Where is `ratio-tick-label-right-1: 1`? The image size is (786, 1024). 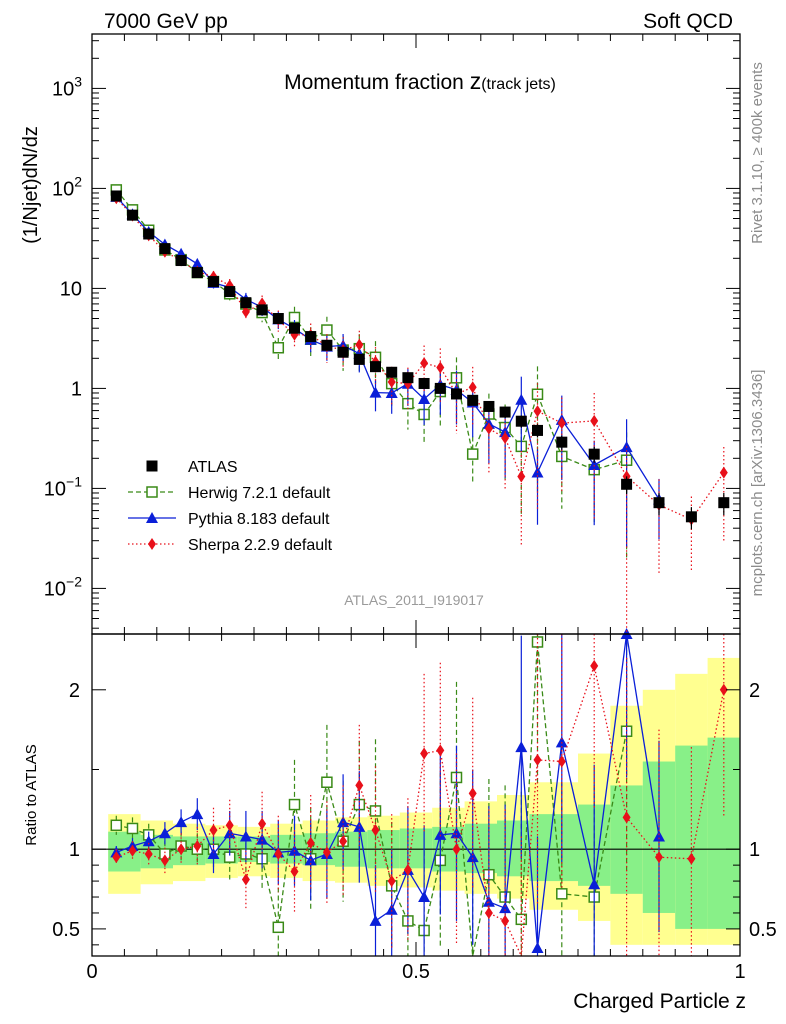 ratio-tick-label-right-1: 1 is located at coordinates (754, 850).